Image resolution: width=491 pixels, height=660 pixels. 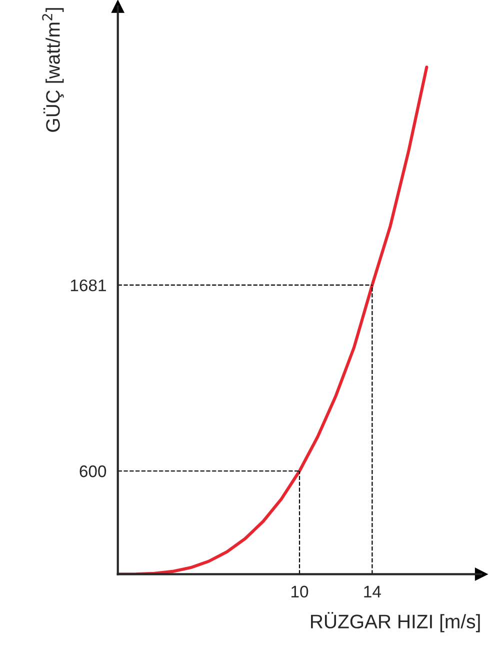 What do you see at coordinates (93, 471) in the screenshot?
I see `y-tick-label: 600` at bounding box center [93, 471].